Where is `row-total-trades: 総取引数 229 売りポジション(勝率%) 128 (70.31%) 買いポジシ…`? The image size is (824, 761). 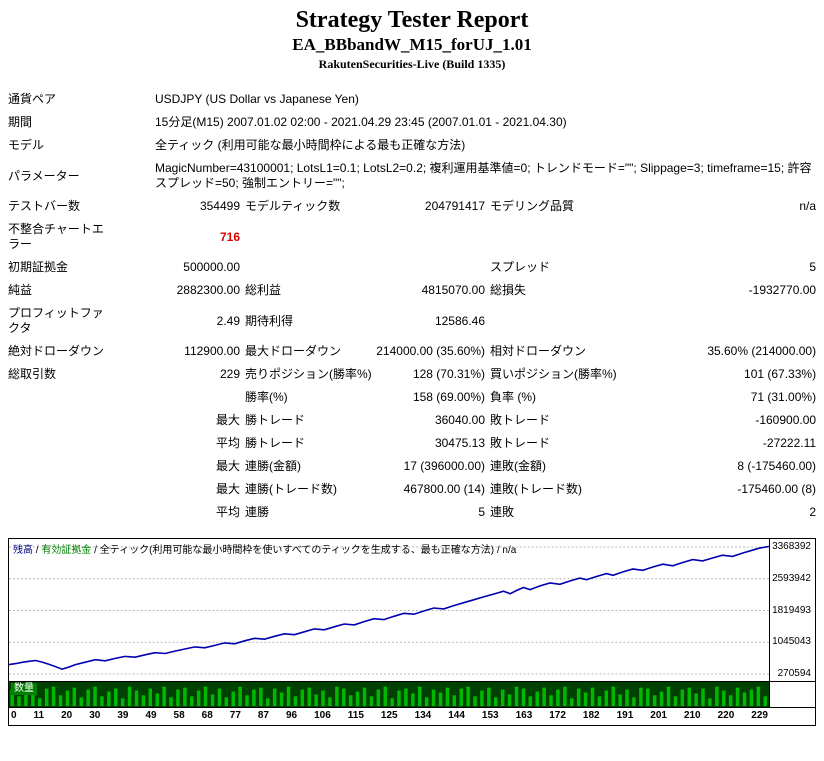 row-total-trades: 総取引数 229 売りポジション(勝率%) 128 (70.31%) 買いポジシ… is located at coordinates (412, 374).